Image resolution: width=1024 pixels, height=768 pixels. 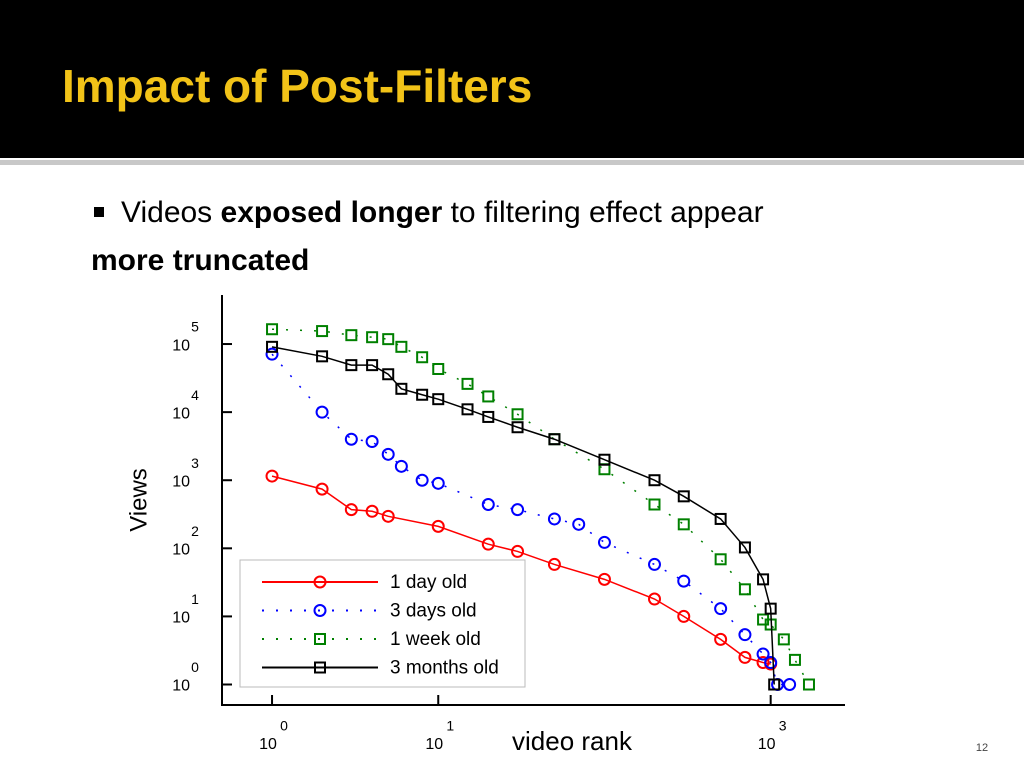 I want to click on slide-title: Impact of Post-Filters, so click(x=297, y=86).